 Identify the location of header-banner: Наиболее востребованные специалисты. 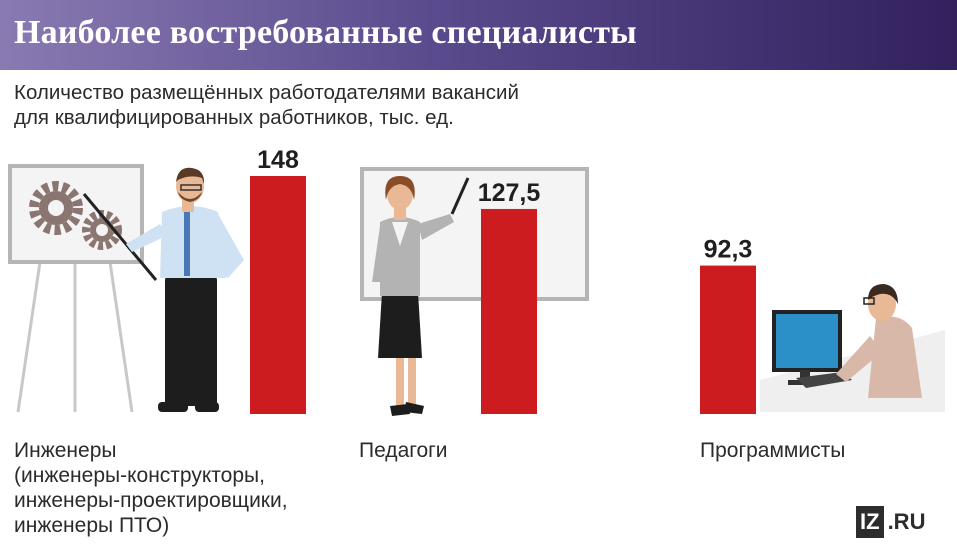
(478, 35).